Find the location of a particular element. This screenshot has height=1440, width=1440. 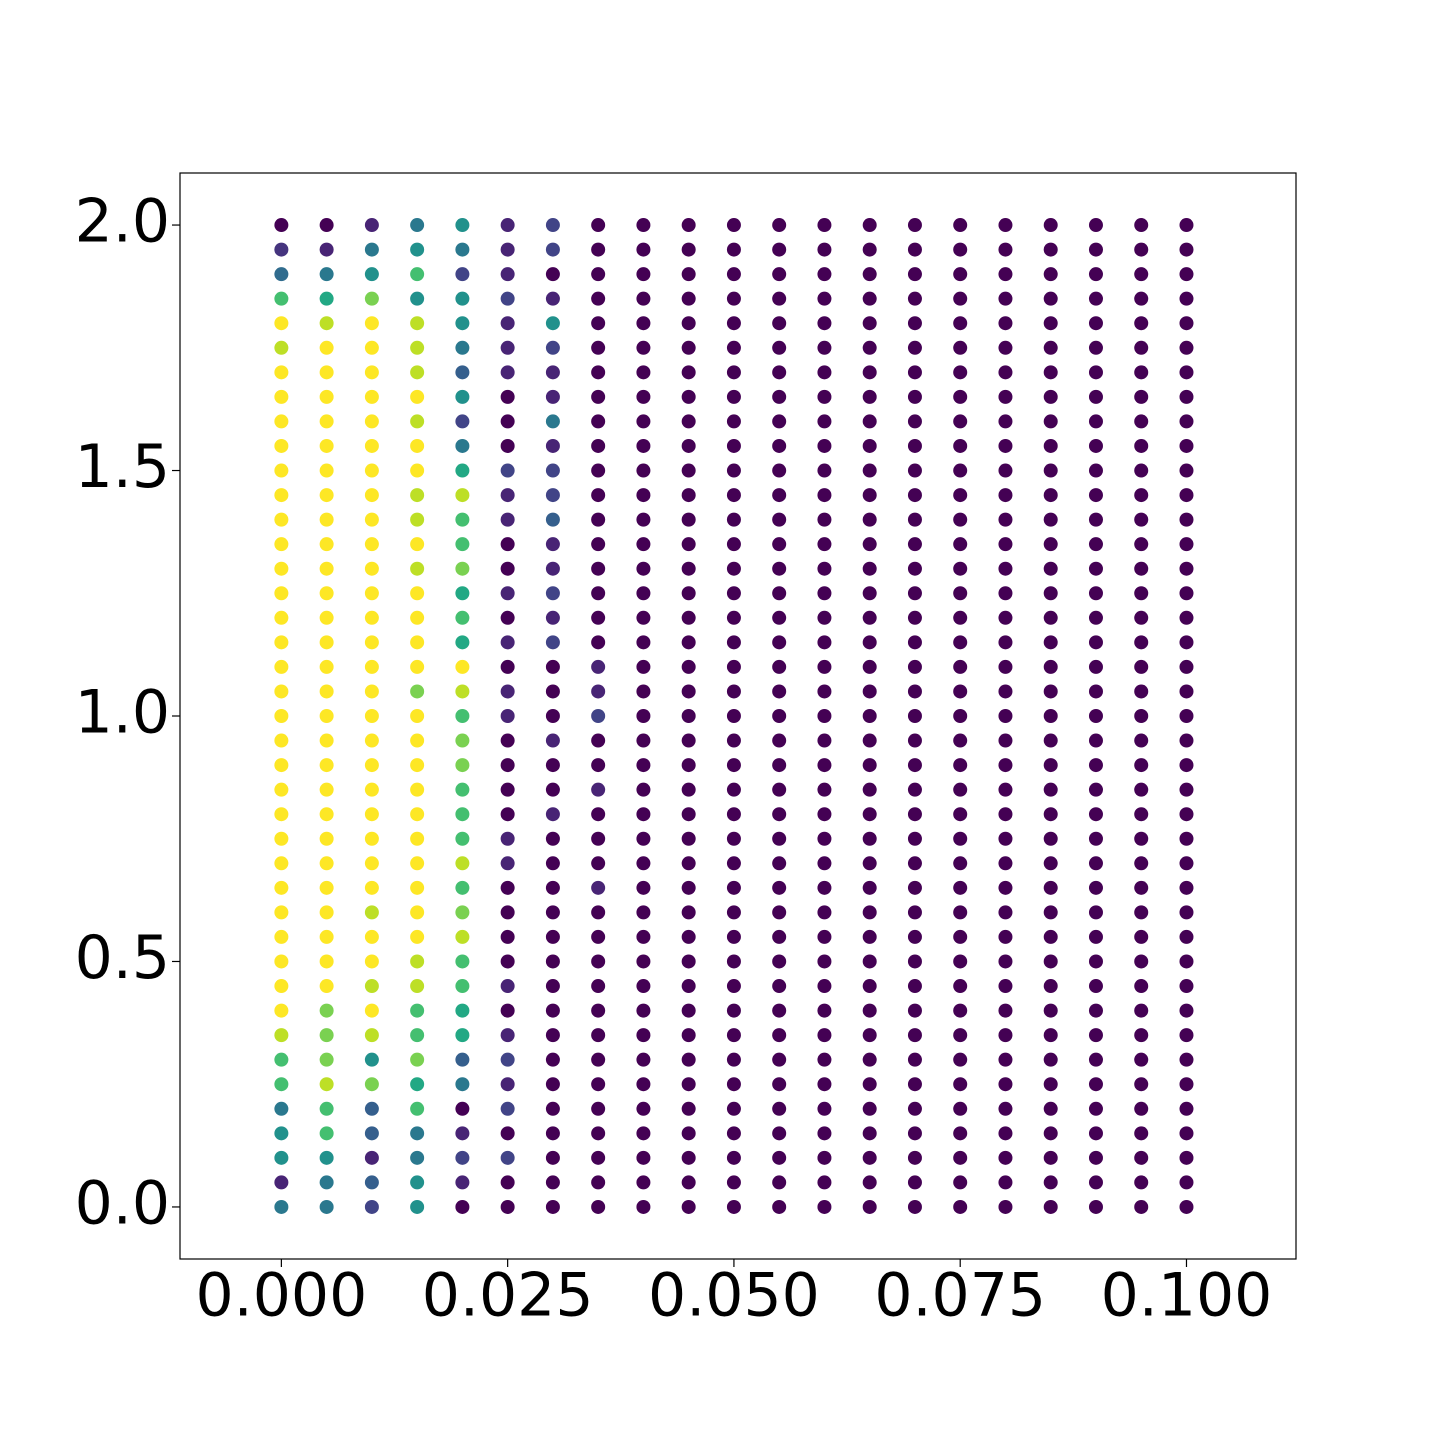

x-tick-label: 0.000 is located at coordinates (281, 1296).